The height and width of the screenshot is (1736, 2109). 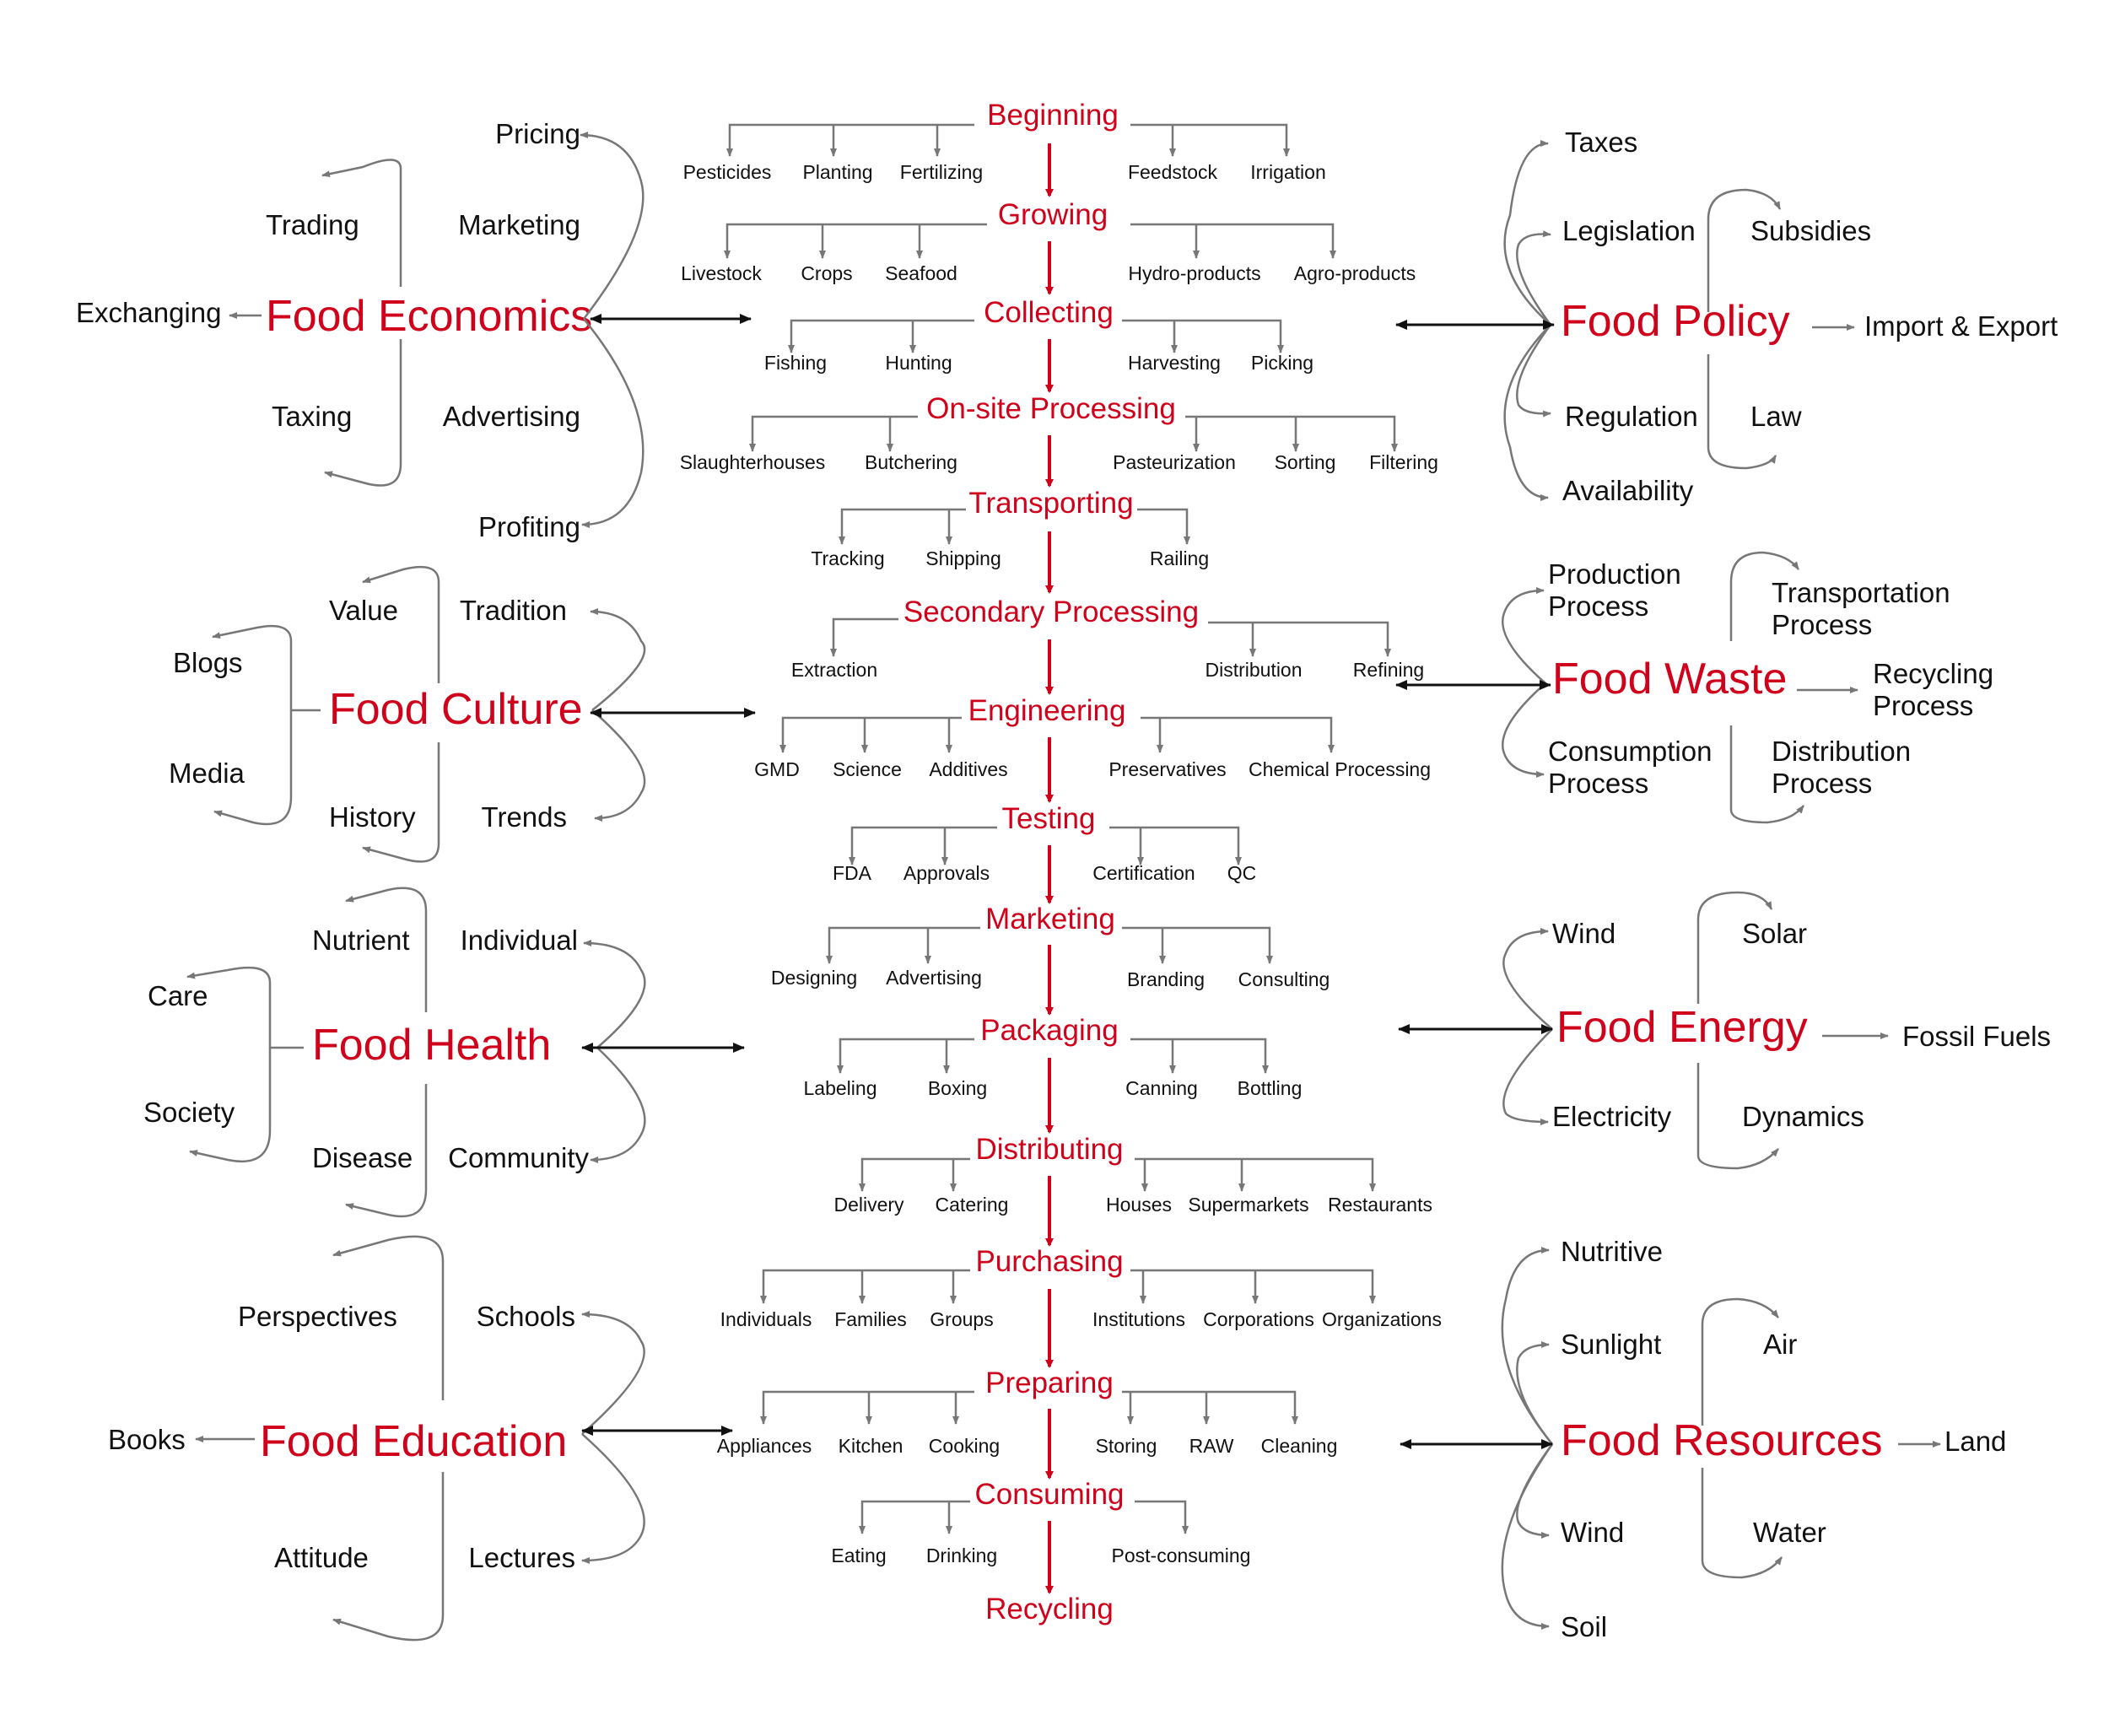 I want to click on node-marketing: Marketing, so click(x=519, y=224).